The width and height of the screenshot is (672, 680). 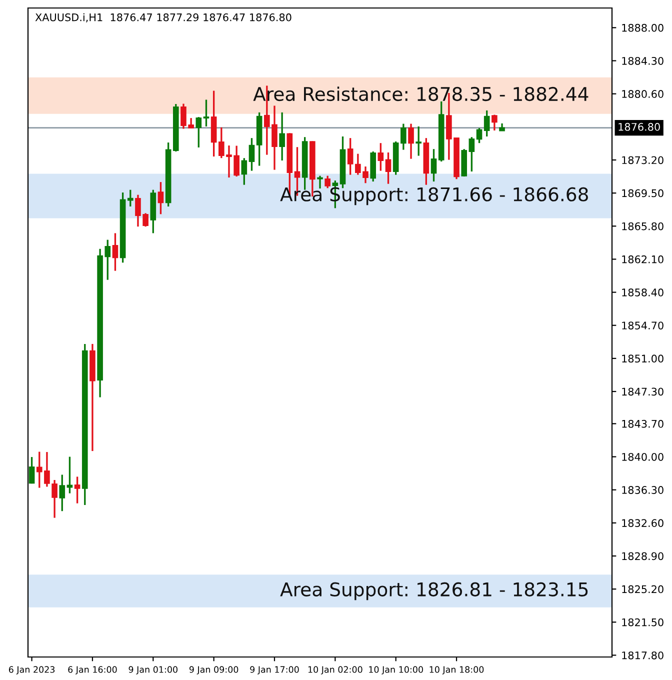 What do you see at coordinates (643, 259) in the screenshot?
I see `y-tick-label: 1862.10` at bounding box center [643, 259].